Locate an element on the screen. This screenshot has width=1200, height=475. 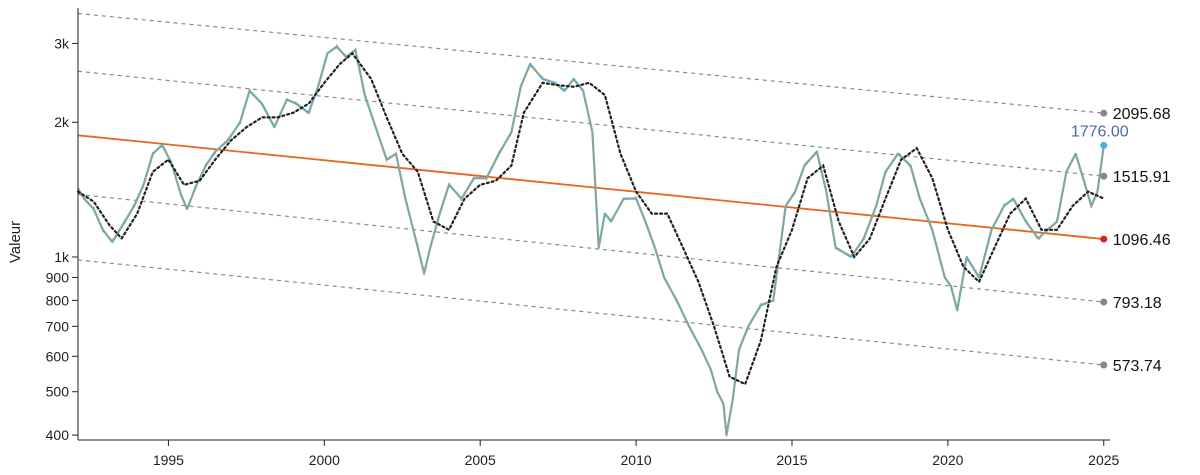
y-tick-label: 600 is located at coordinates (58, 356).